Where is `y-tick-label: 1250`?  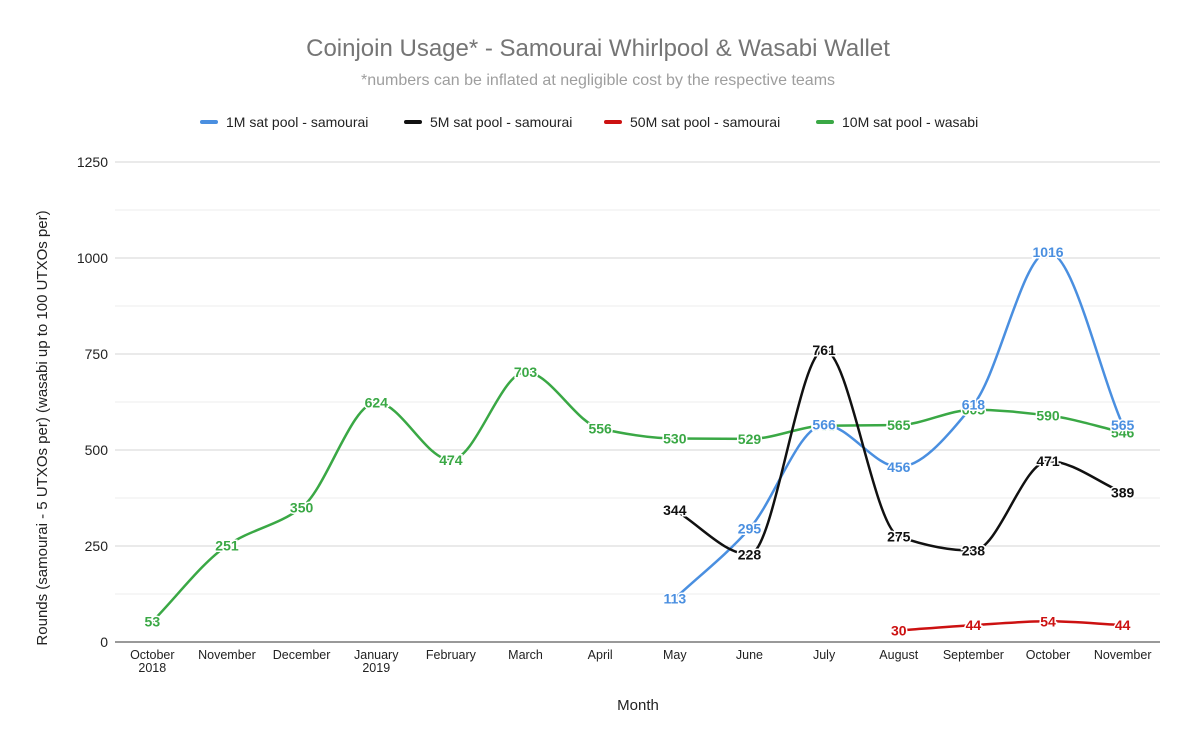
y-tick-label: 1250 is located at coordinates (92, 162).